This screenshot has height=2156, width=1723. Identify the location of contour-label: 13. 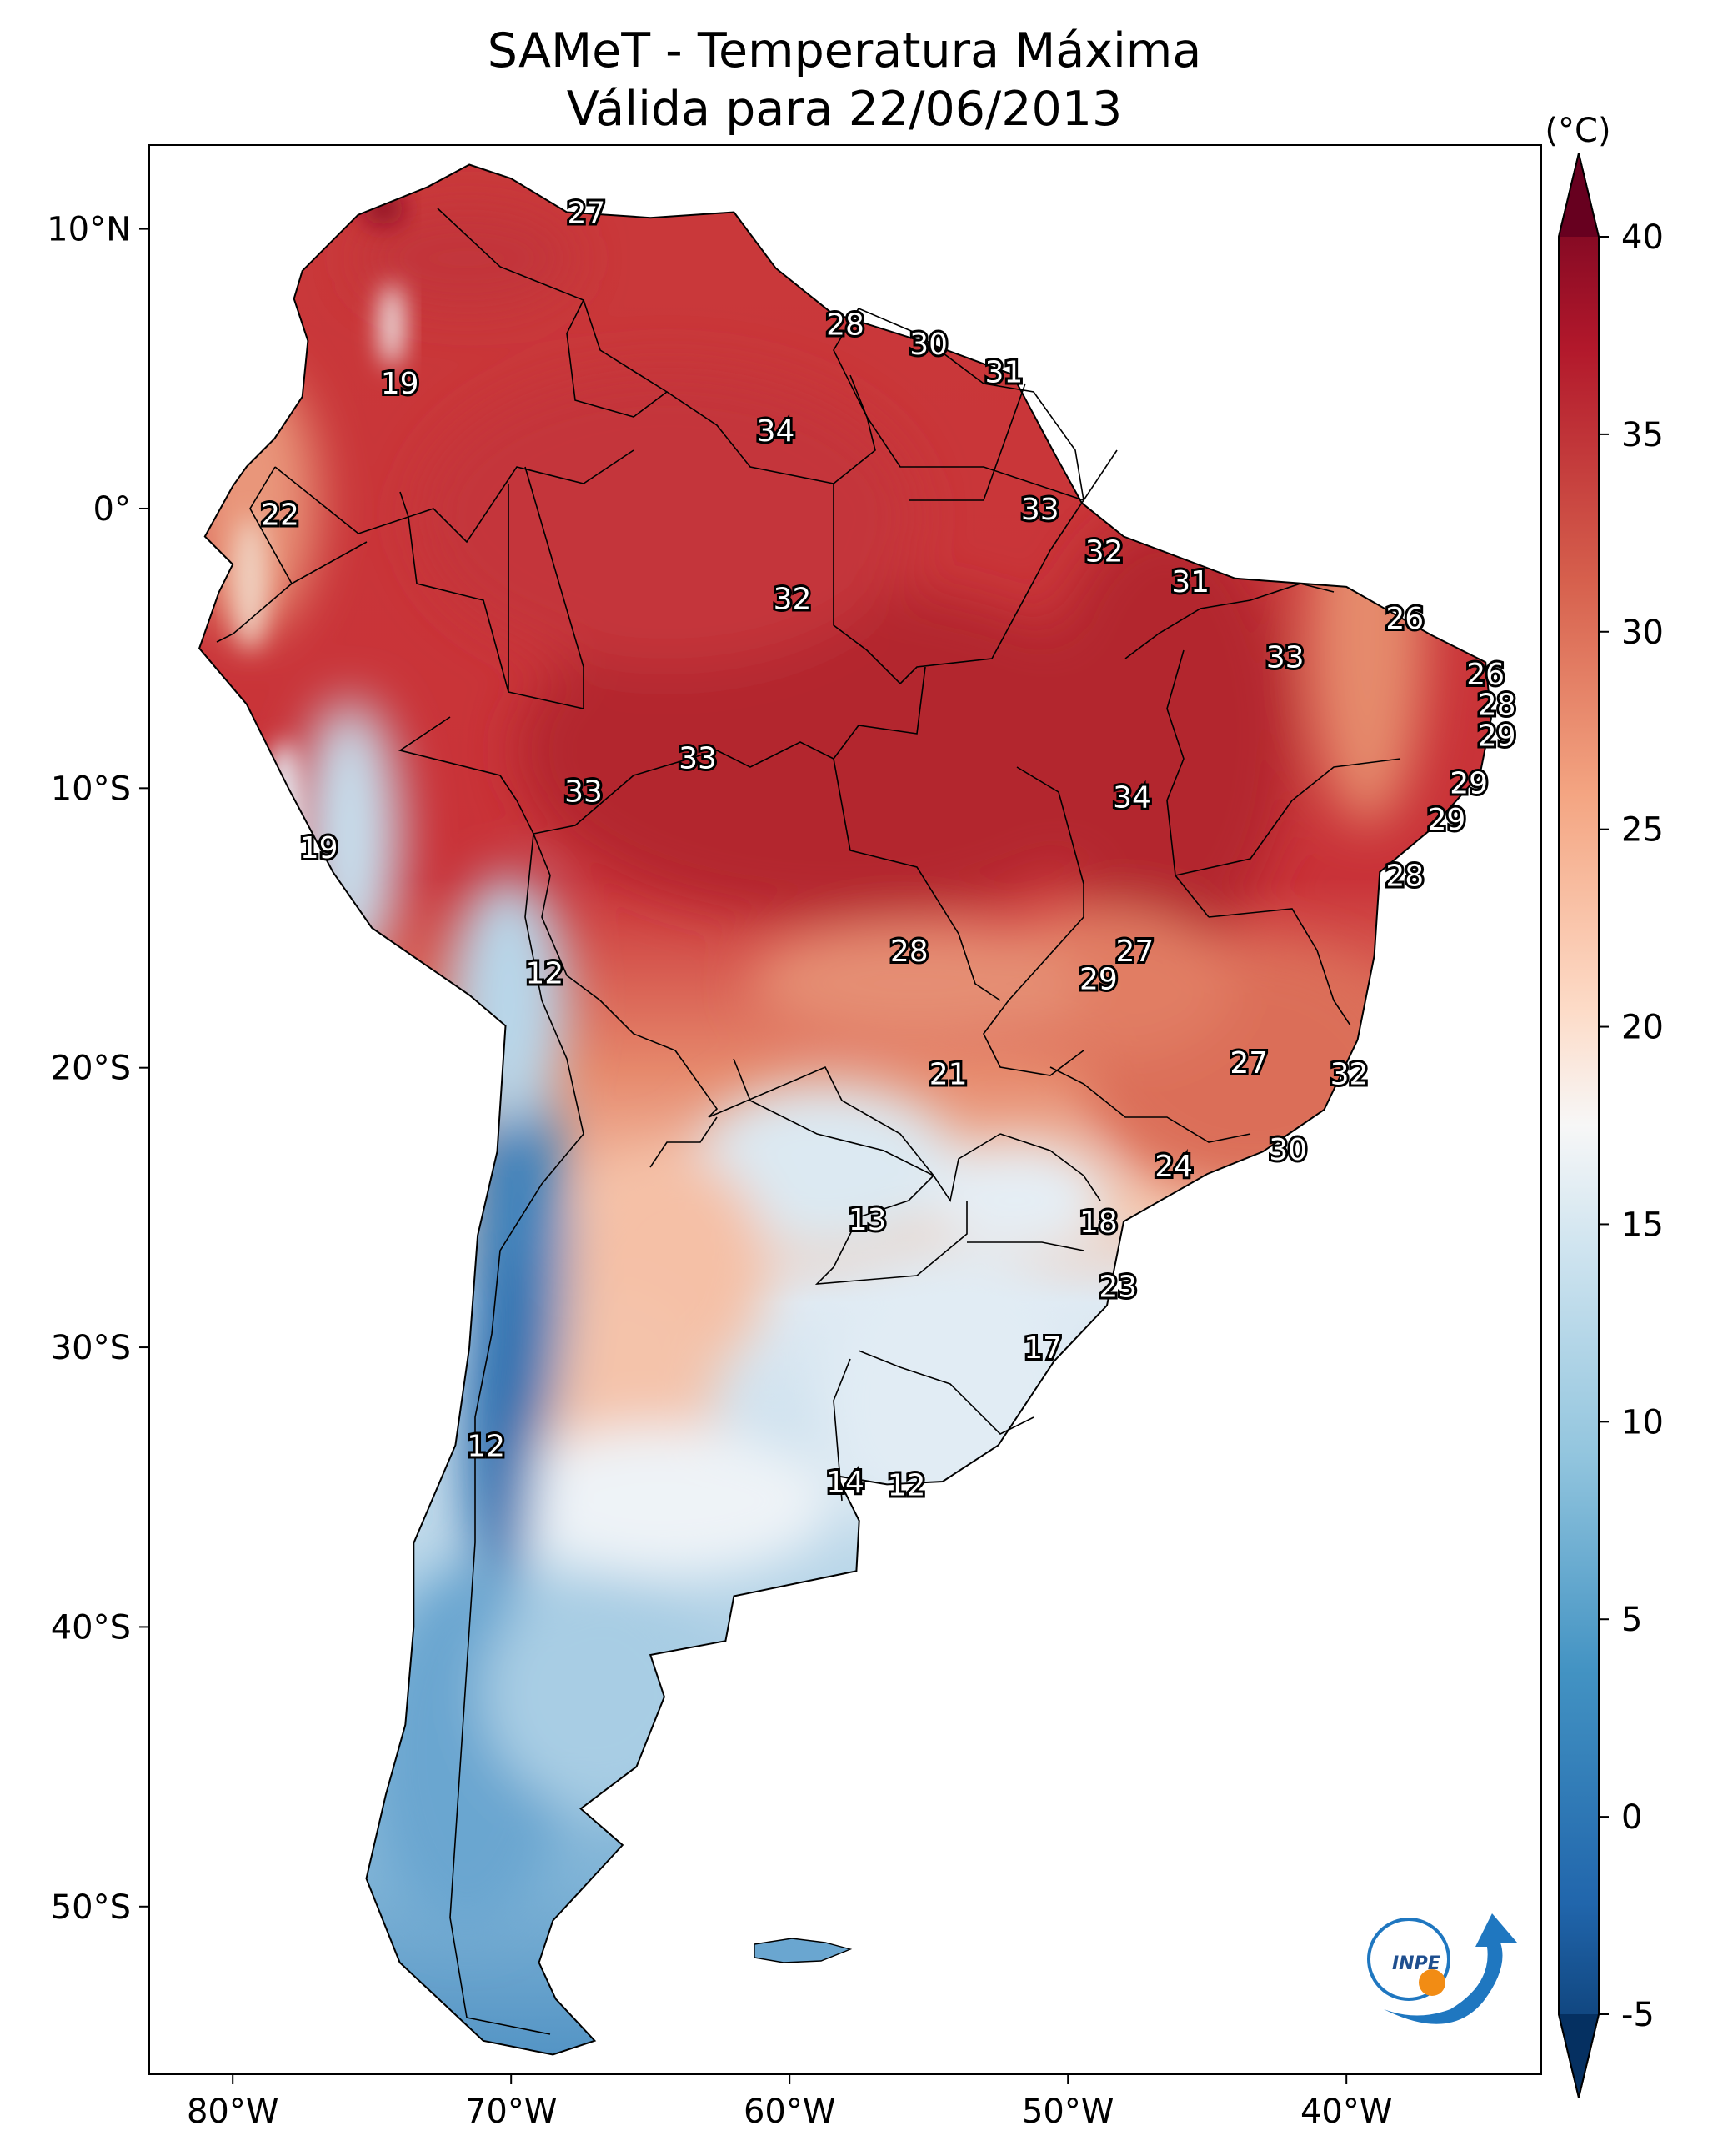
(868, 1220).